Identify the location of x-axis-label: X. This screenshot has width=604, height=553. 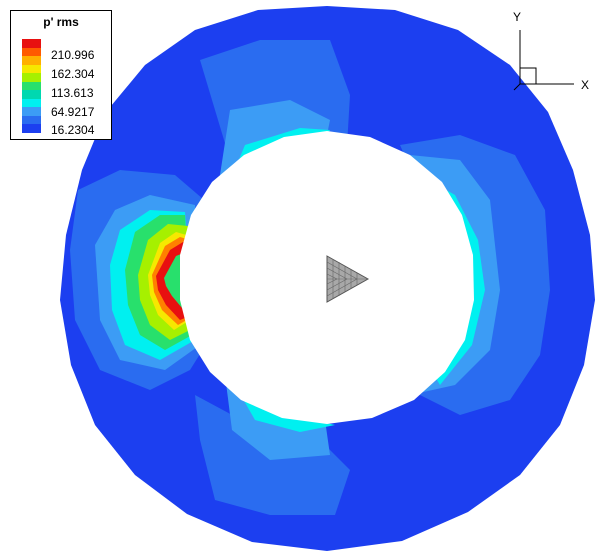
(585, 85).